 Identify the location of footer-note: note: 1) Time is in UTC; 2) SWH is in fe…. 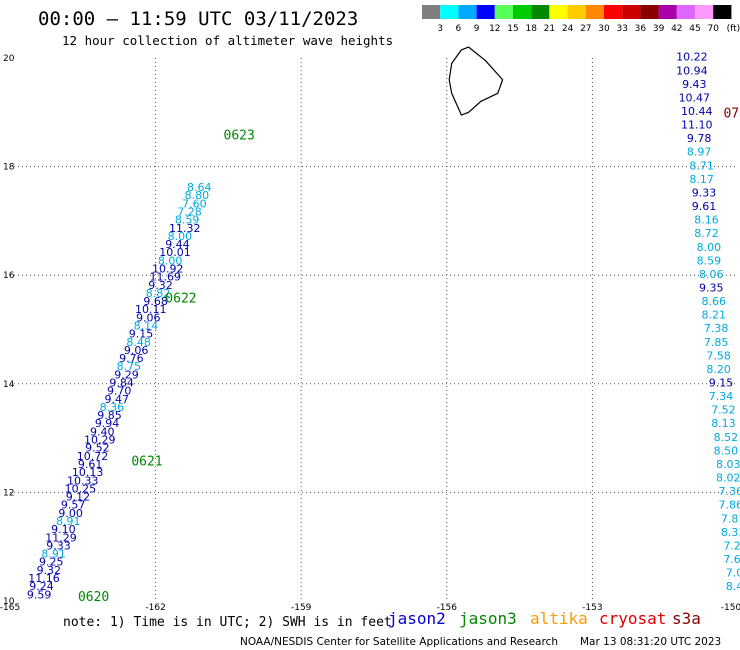
(227, 622).